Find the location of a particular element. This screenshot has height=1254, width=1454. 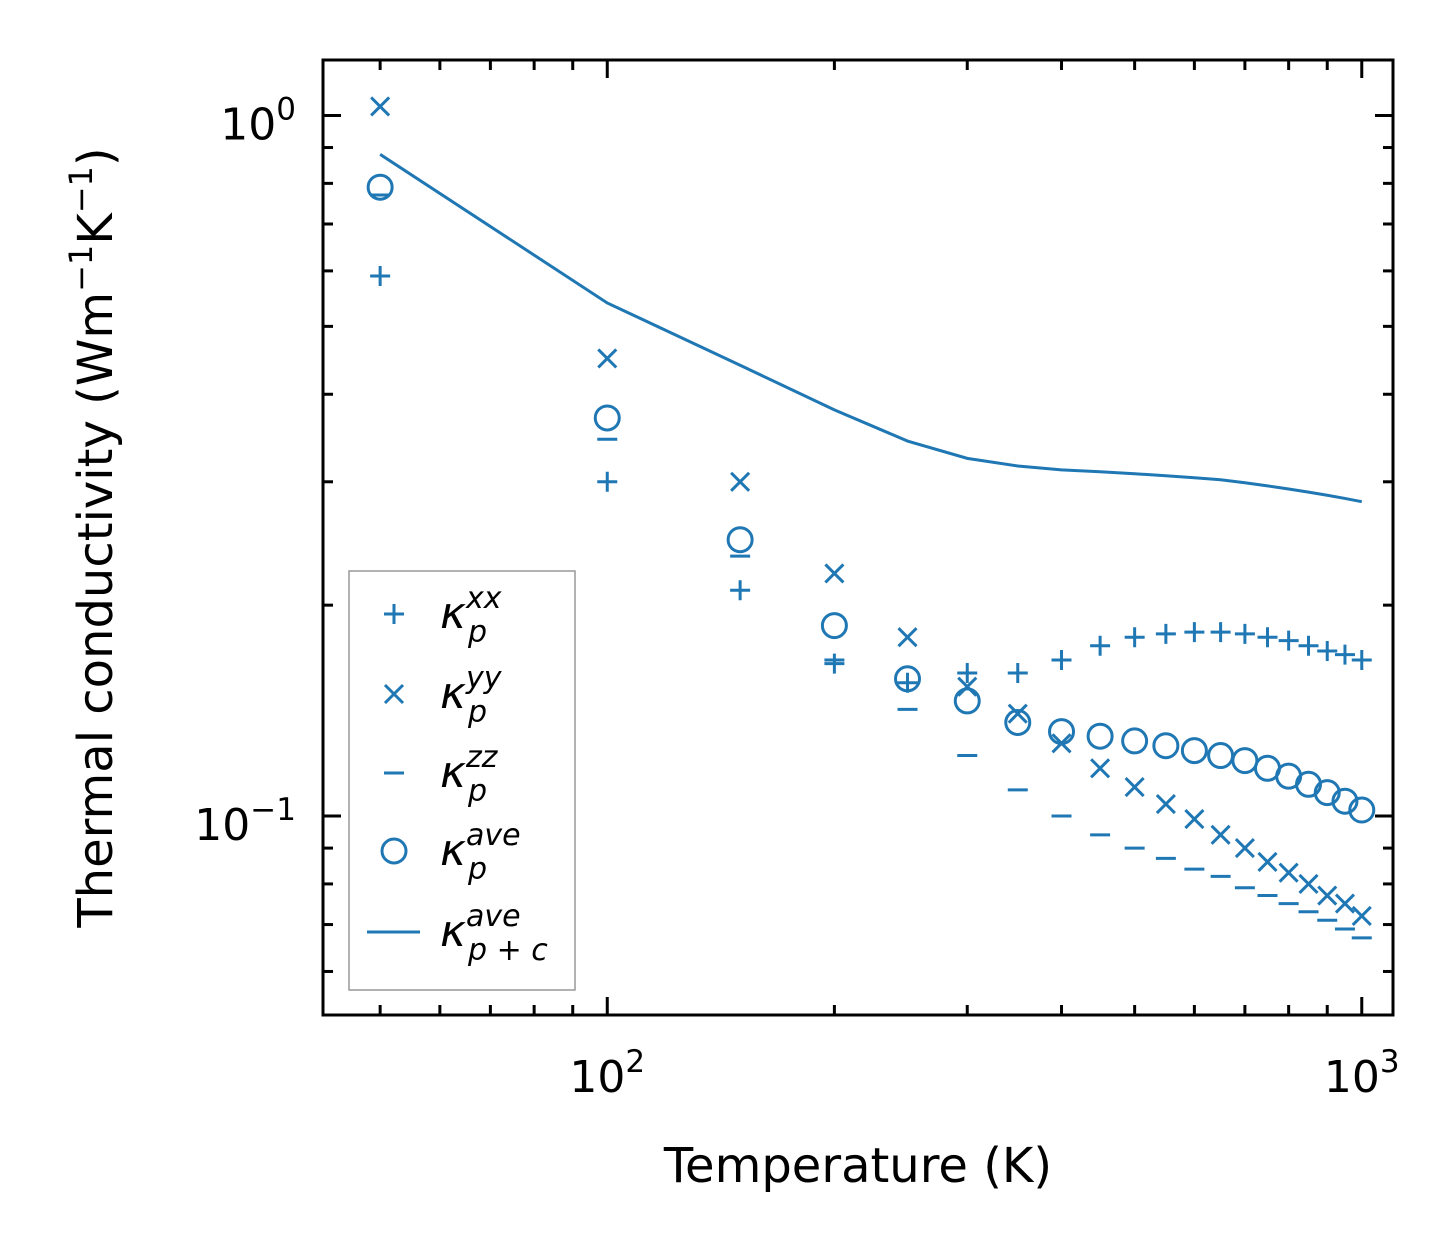

legend-entry-p-c-ave: κave p + c is located at coordinates (494, 933).